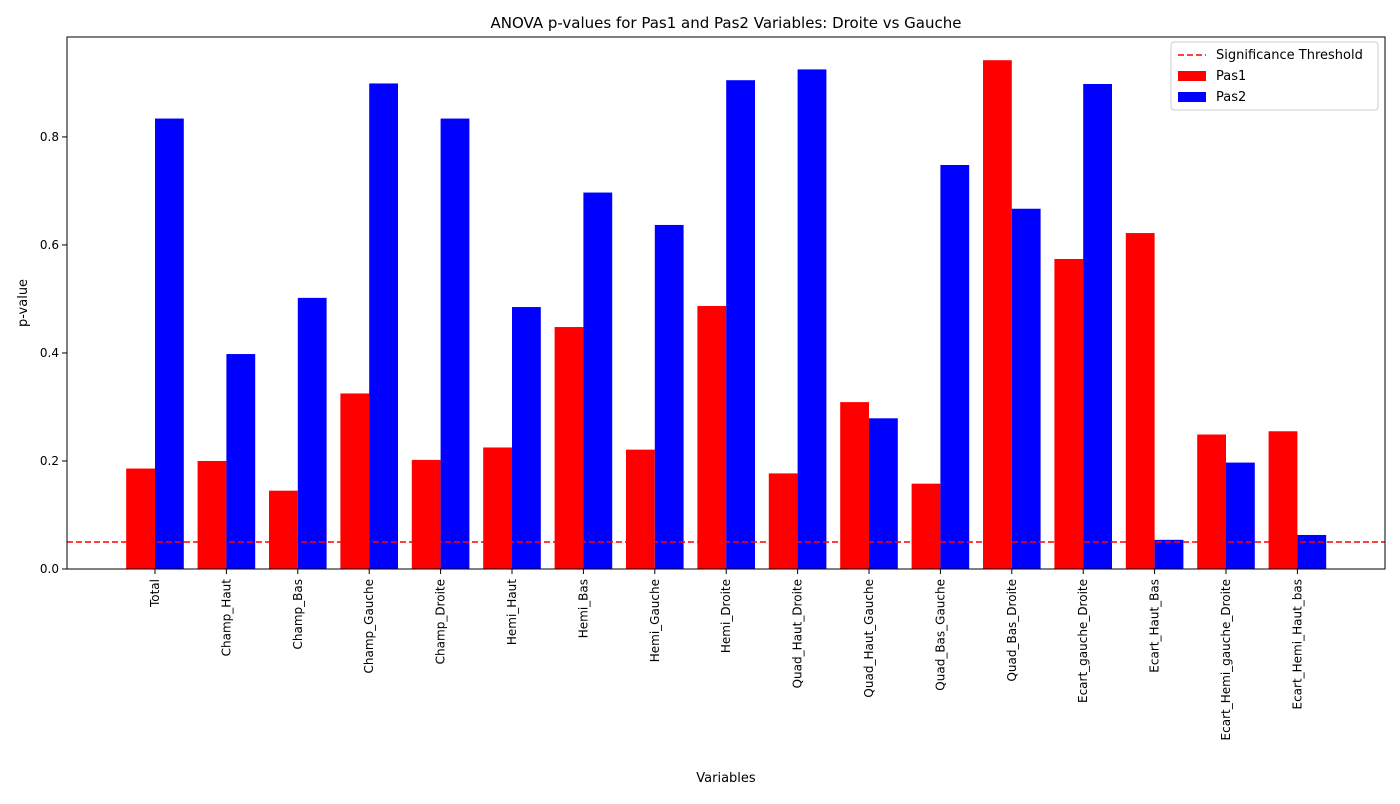 The width and height of the screenshot is (1400, 804). I want to click on legend: Significance Threshold Pas1 Pas2, so click(1274, 76).